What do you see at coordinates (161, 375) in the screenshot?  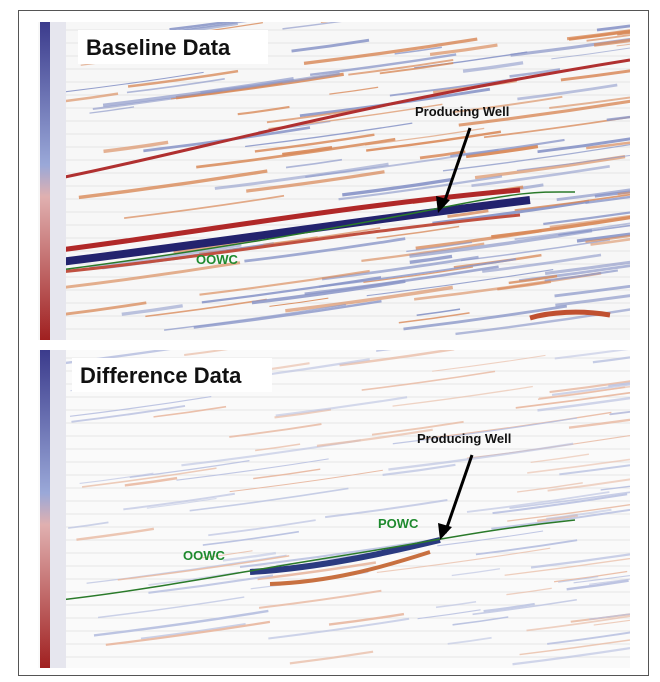 I see `panel-title: Difference Data` at bounding box center [161, 375].